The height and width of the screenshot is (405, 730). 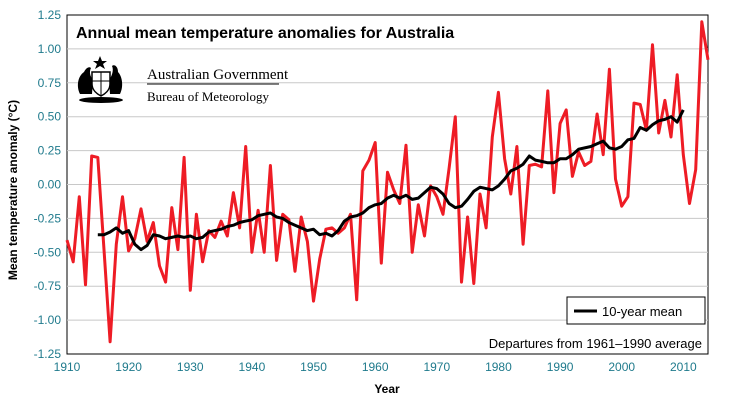 What do you see at coordinates (48, 354) in the screenshot?
I see `y-tick-label: -1.25` at bounding box center [48, 354].